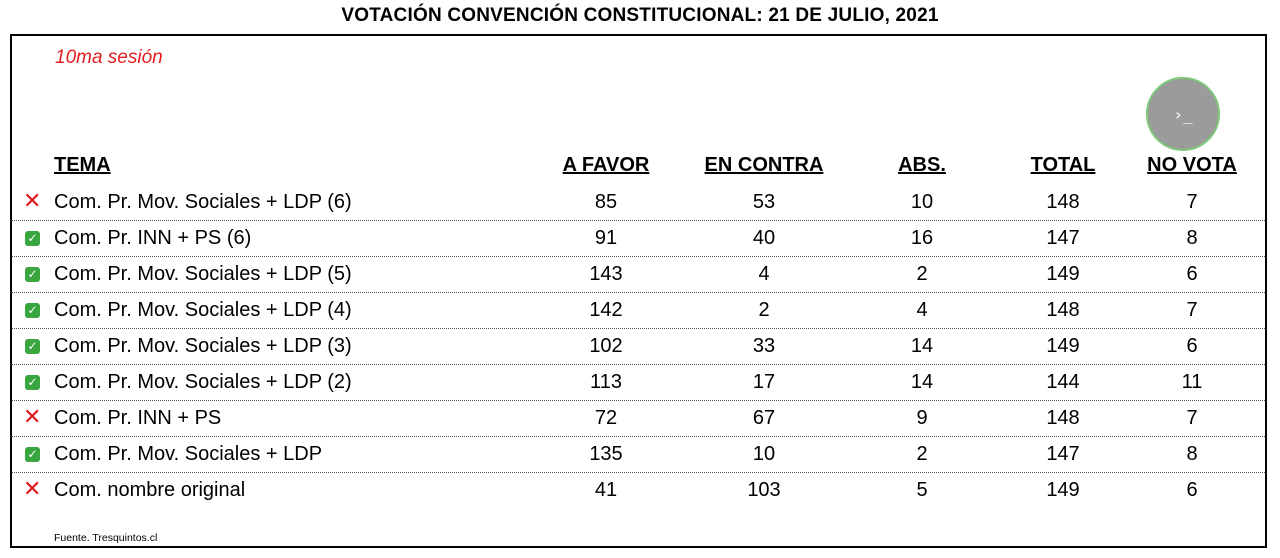 This screenshot has height=558, width=1280. Describe the element at coordinates (764, 418) in the screenshot. I see `row-en-contra: 67` at that location.